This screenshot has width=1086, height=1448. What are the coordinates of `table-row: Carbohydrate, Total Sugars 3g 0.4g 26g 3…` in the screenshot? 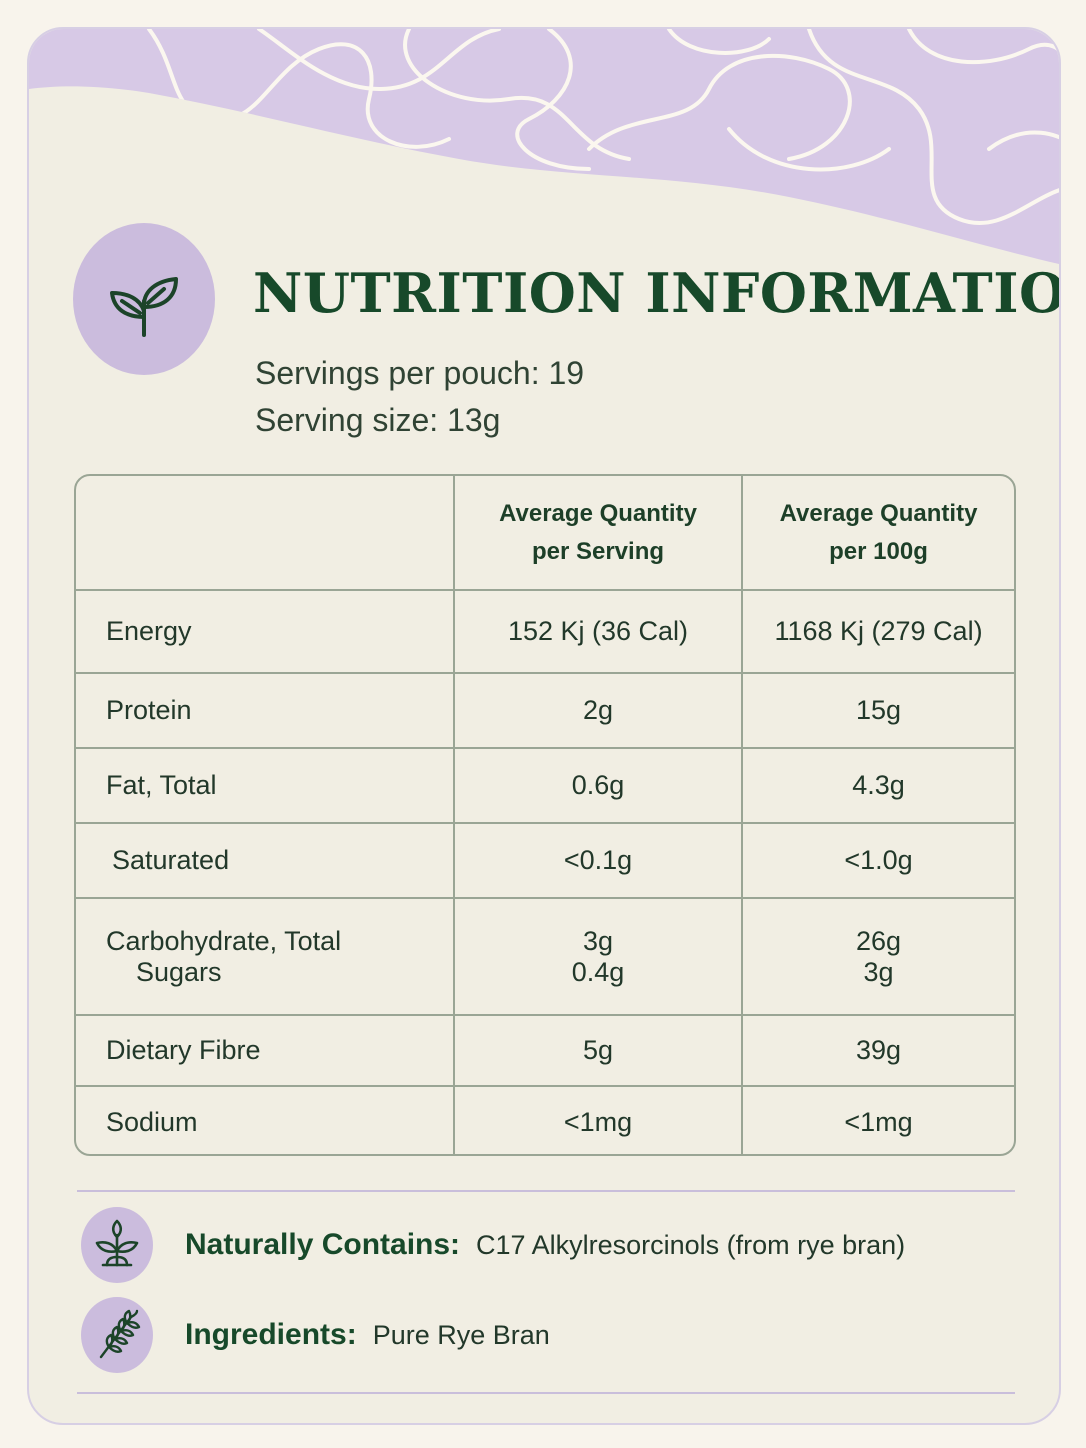 It's located at (545, 956).